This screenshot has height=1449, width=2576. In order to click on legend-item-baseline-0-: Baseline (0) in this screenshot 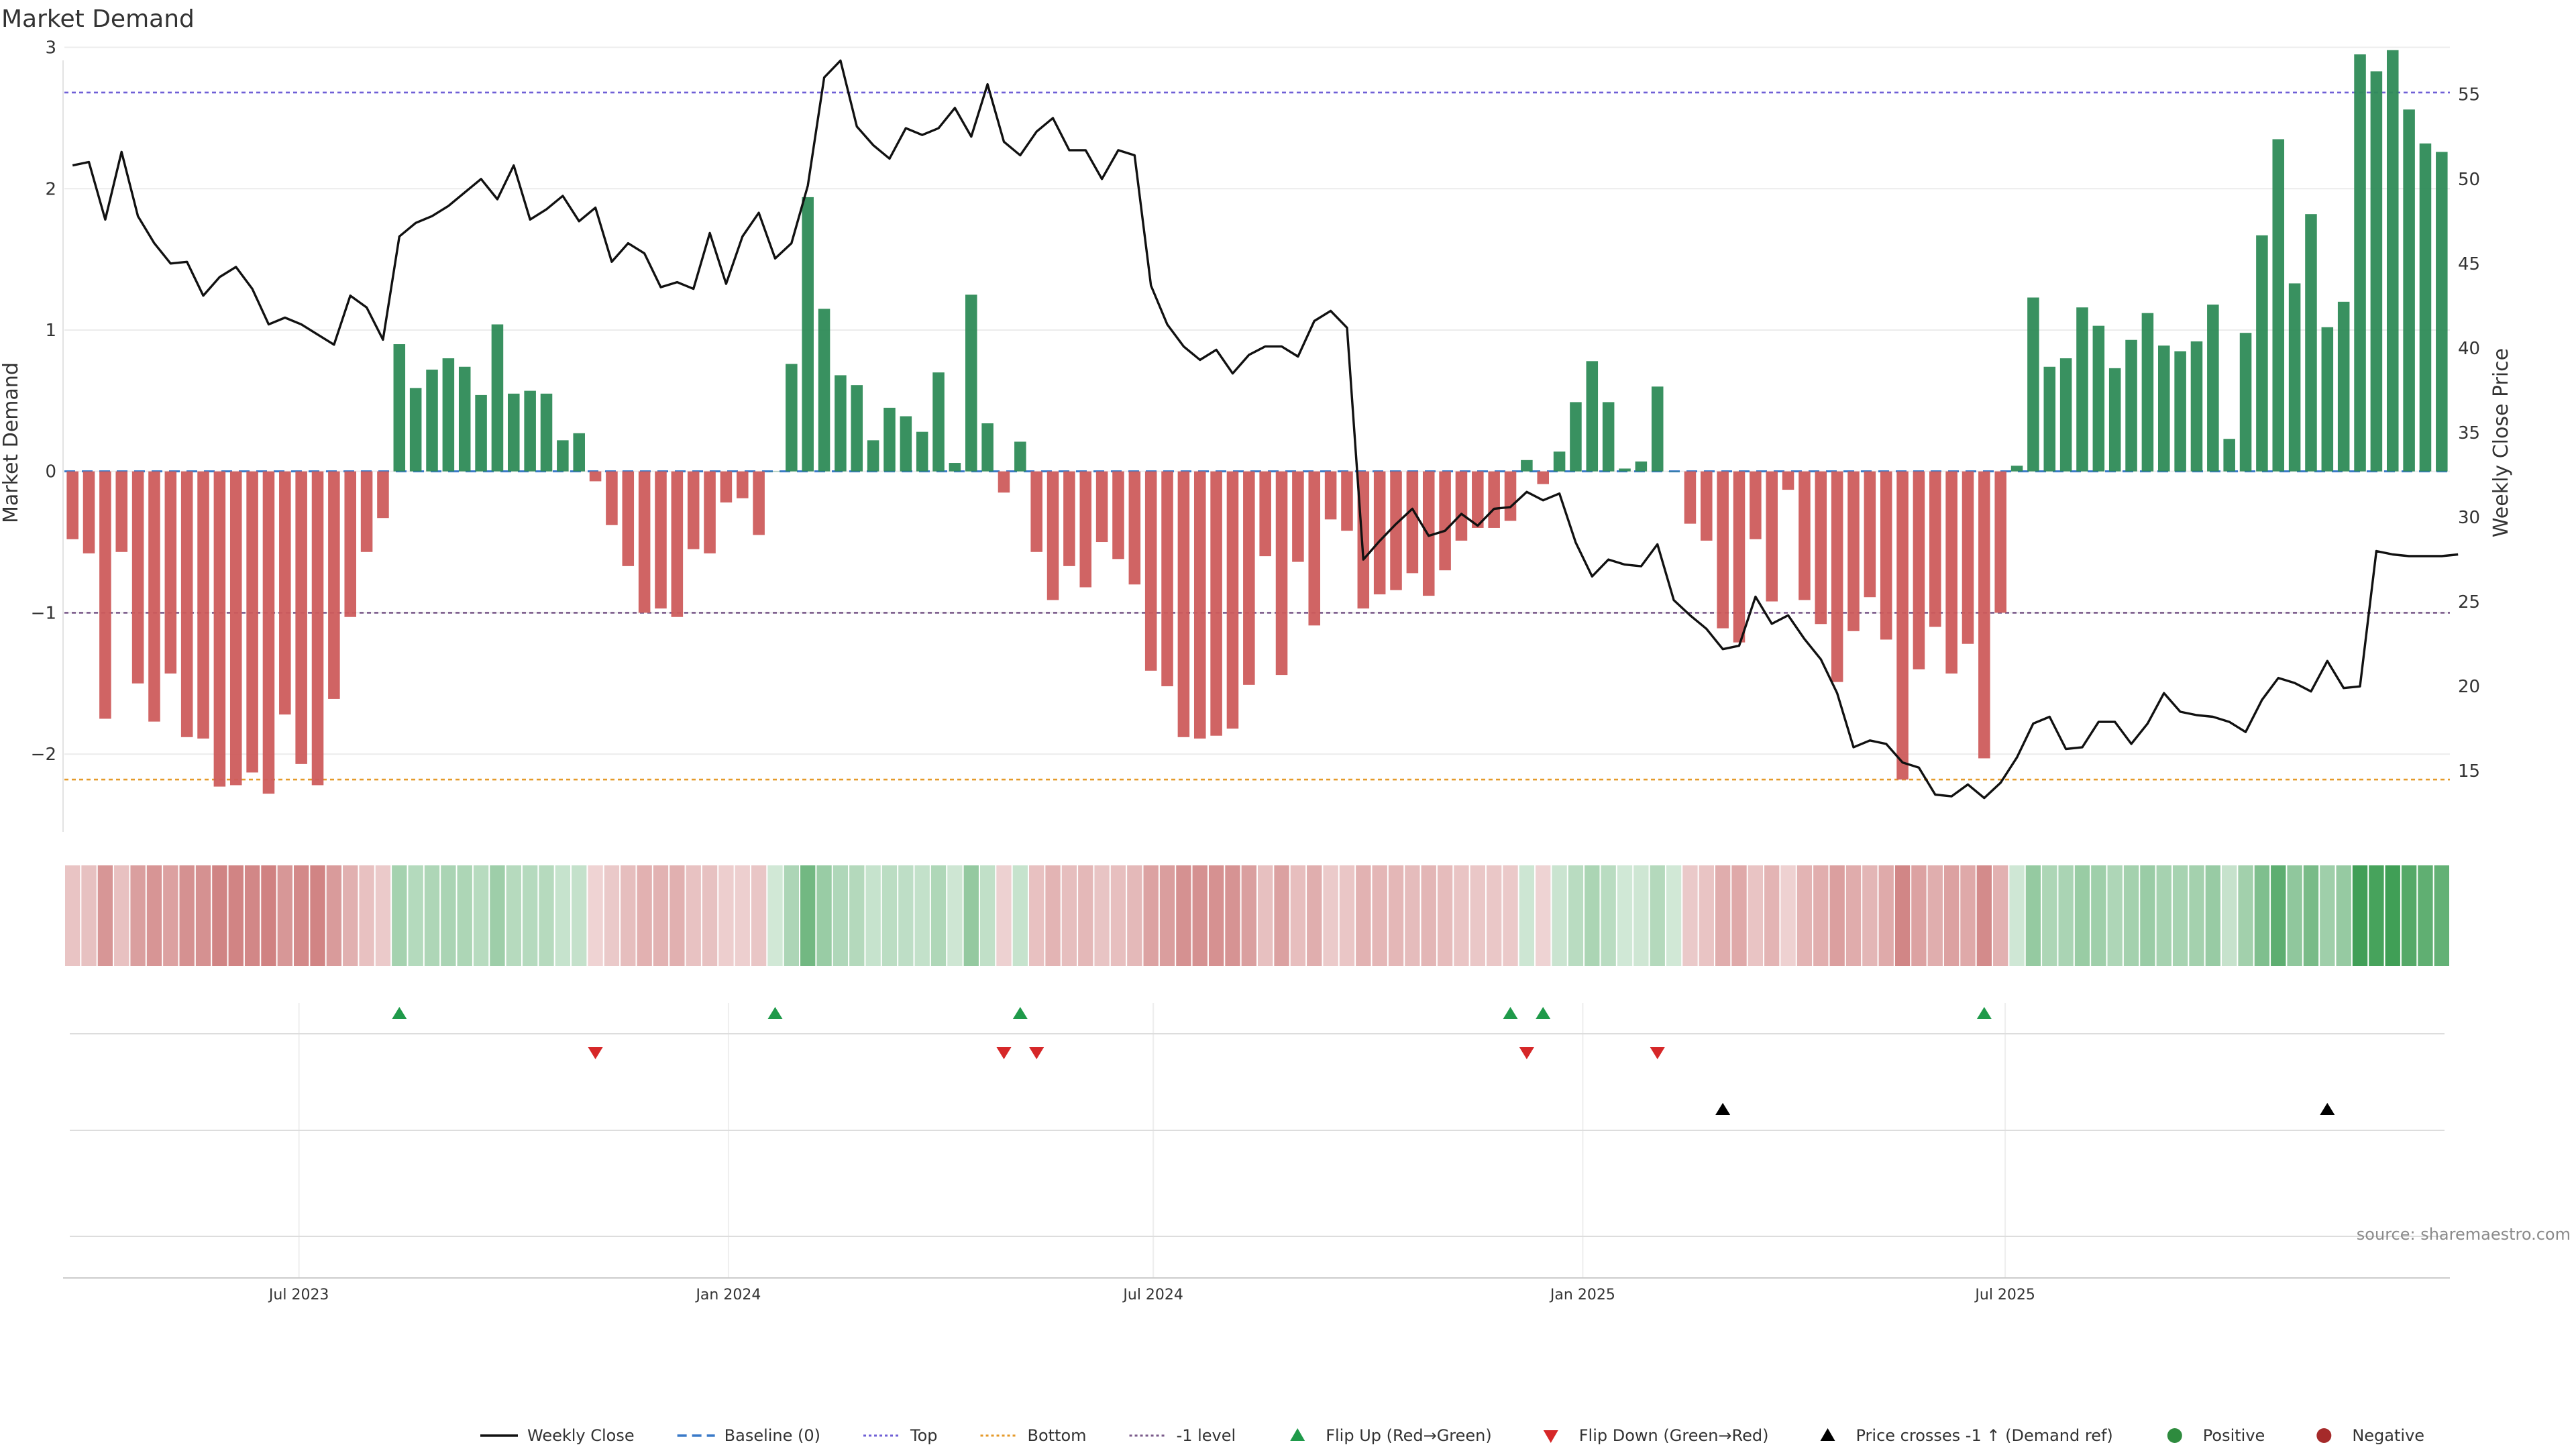, I will do `click(748, 1435)`.